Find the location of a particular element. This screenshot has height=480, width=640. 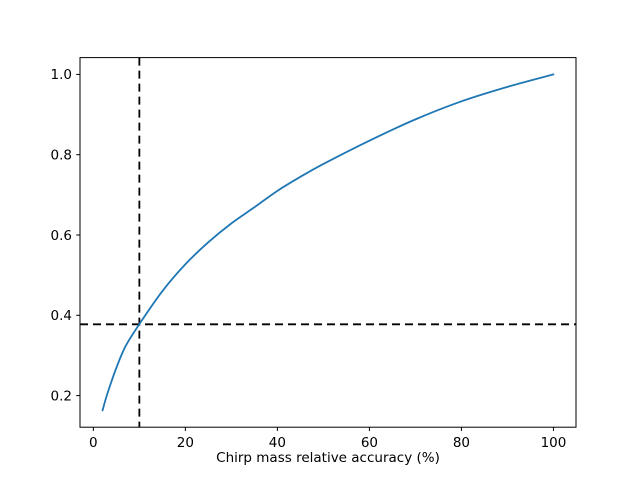

x-tick-label: 60 is located at coordinates (369, 443).